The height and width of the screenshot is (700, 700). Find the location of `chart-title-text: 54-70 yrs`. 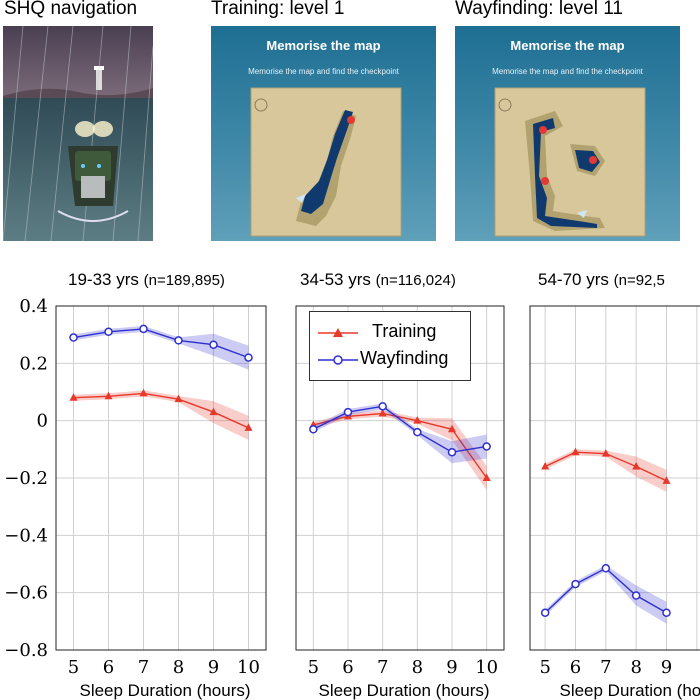

chart-title-text: 54-70 yrs is located at coordinates (573, 279).